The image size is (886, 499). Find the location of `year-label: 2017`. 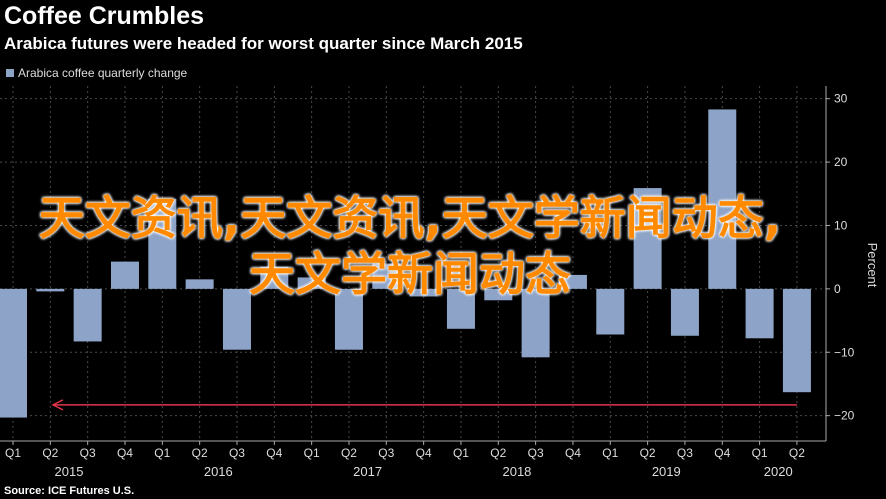

year-label: 2017 is located at coordinates (367, 471).